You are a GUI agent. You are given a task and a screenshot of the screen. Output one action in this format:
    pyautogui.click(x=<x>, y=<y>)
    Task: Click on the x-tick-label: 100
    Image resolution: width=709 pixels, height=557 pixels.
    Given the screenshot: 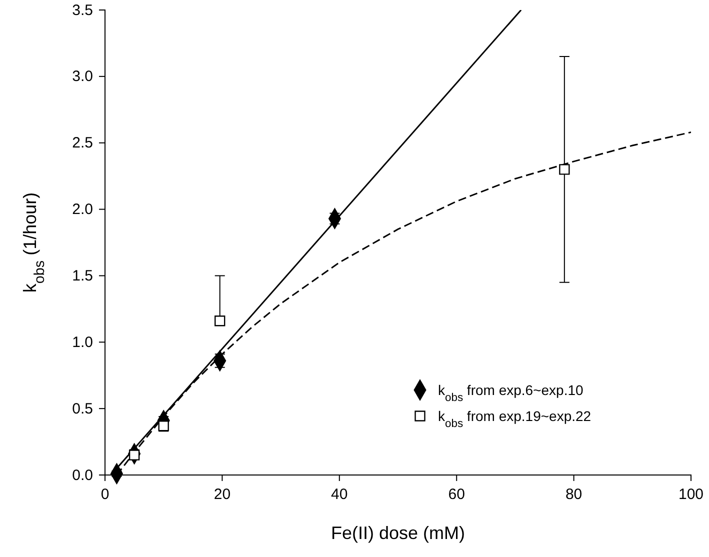 What is the action you would take?
    pyautogui.click(x=691, y=494)
    